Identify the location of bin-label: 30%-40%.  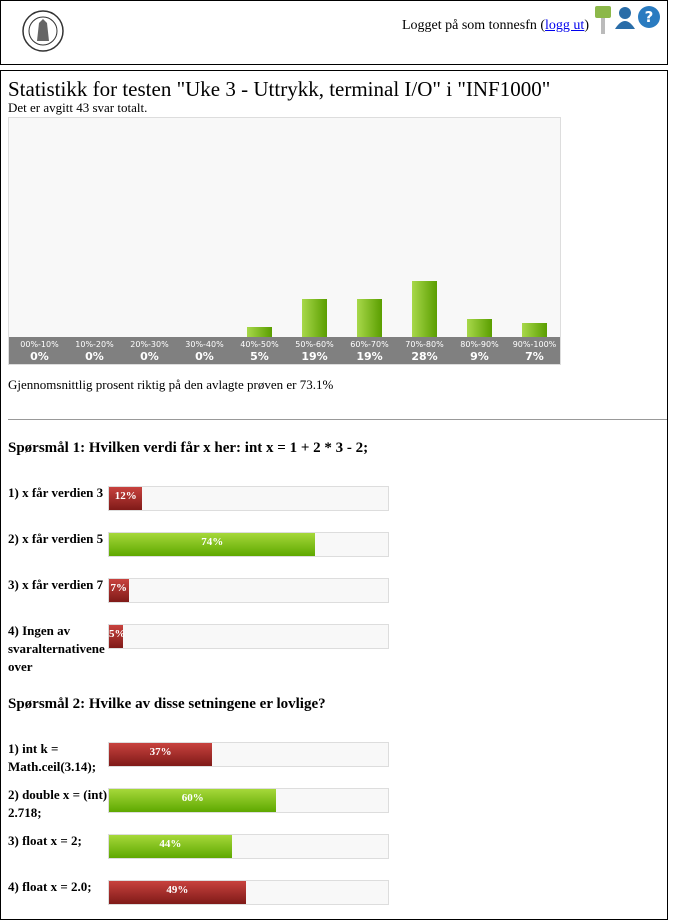
(204, 344).